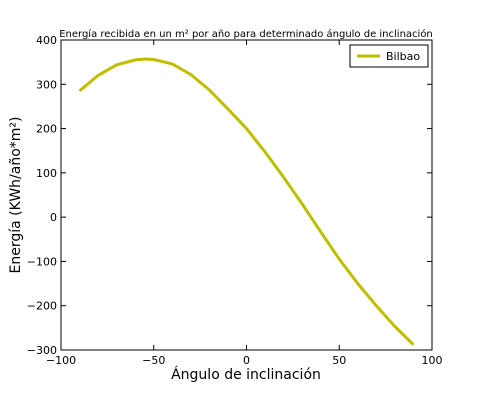  What do you see at coordinates (16, 195) in the screenshot?
I see `y-axis-label: Energía (KWh/año*m²)` at bounding box center [16, 195].